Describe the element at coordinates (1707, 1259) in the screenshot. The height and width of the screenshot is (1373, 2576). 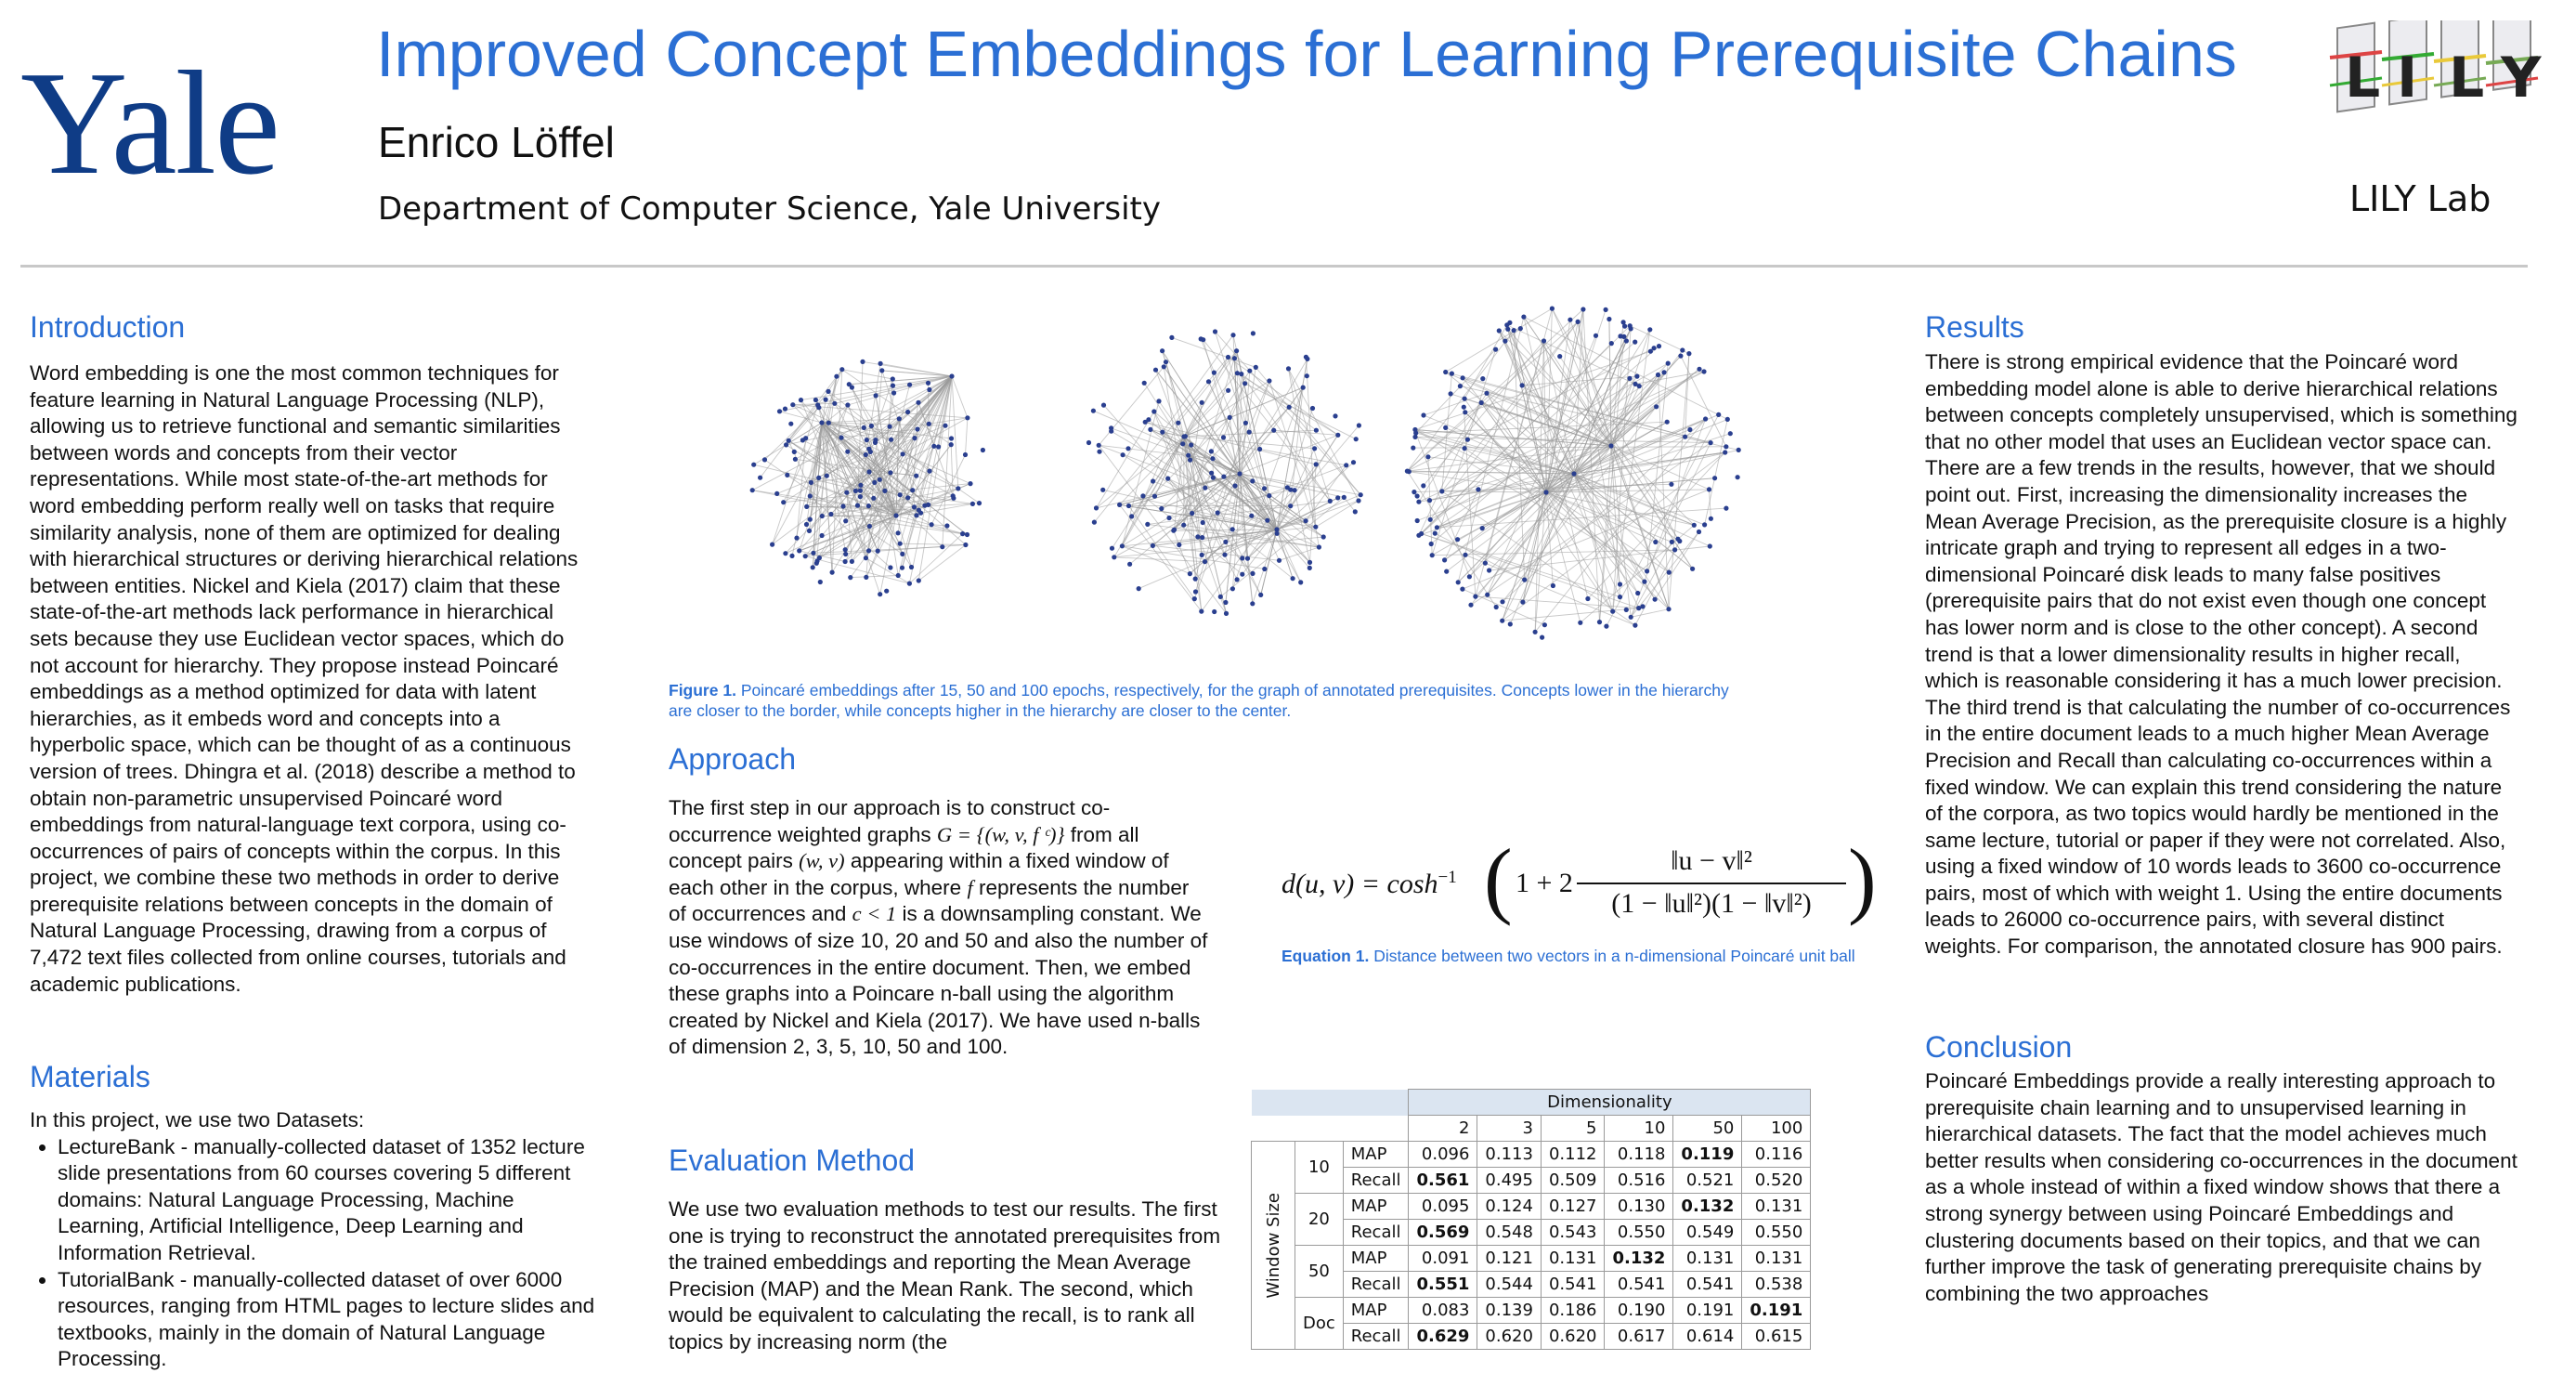
I see `table-cell: 0.131` at that location.